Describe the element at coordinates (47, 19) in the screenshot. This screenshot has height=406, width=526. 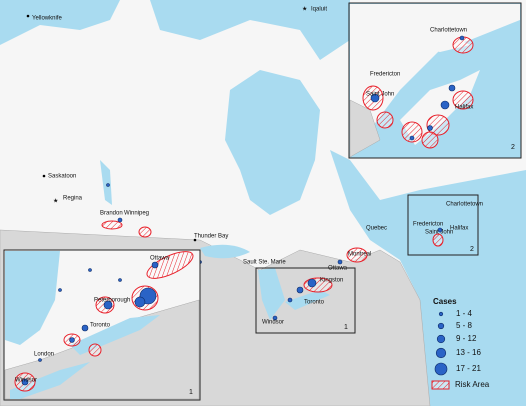
I see `city-label: Yellowknife` at that location.